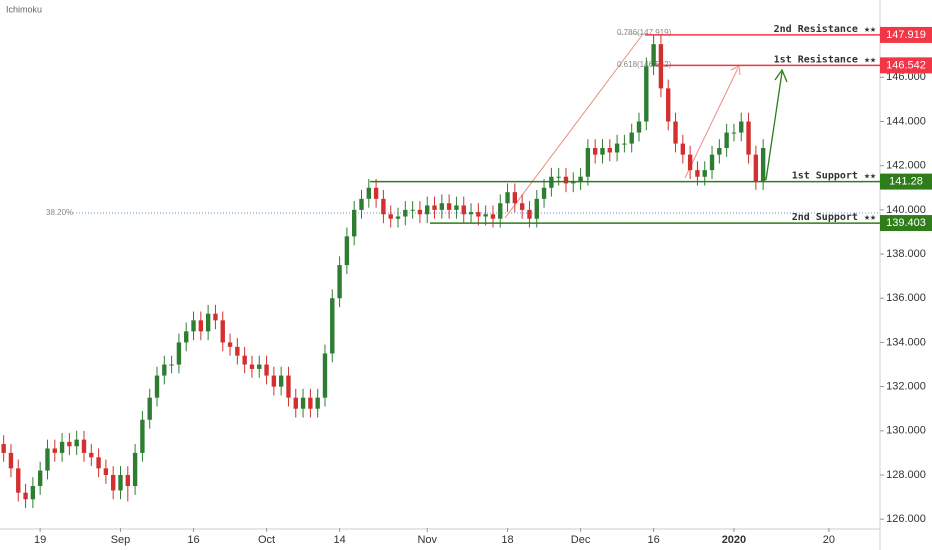  Describe the element at coordinates (644, 64) in the screenshot. I see `fib-label: 0.618(146.542)` at that location.